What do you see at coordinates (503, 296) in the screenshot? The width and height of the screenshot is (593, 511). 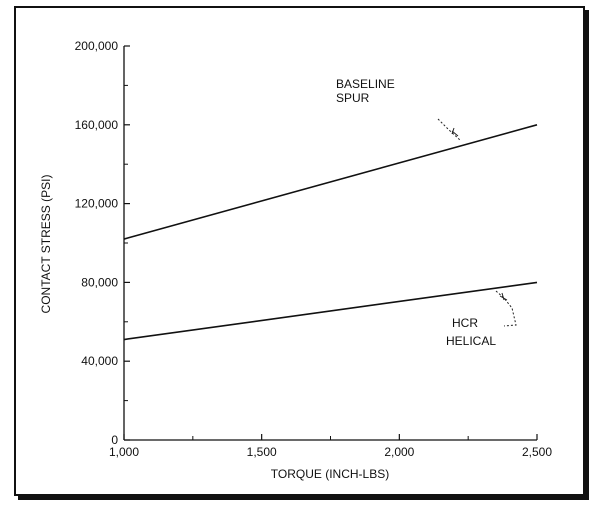 I see `arrow-hcr-helical` at bounding box center [503, 296].